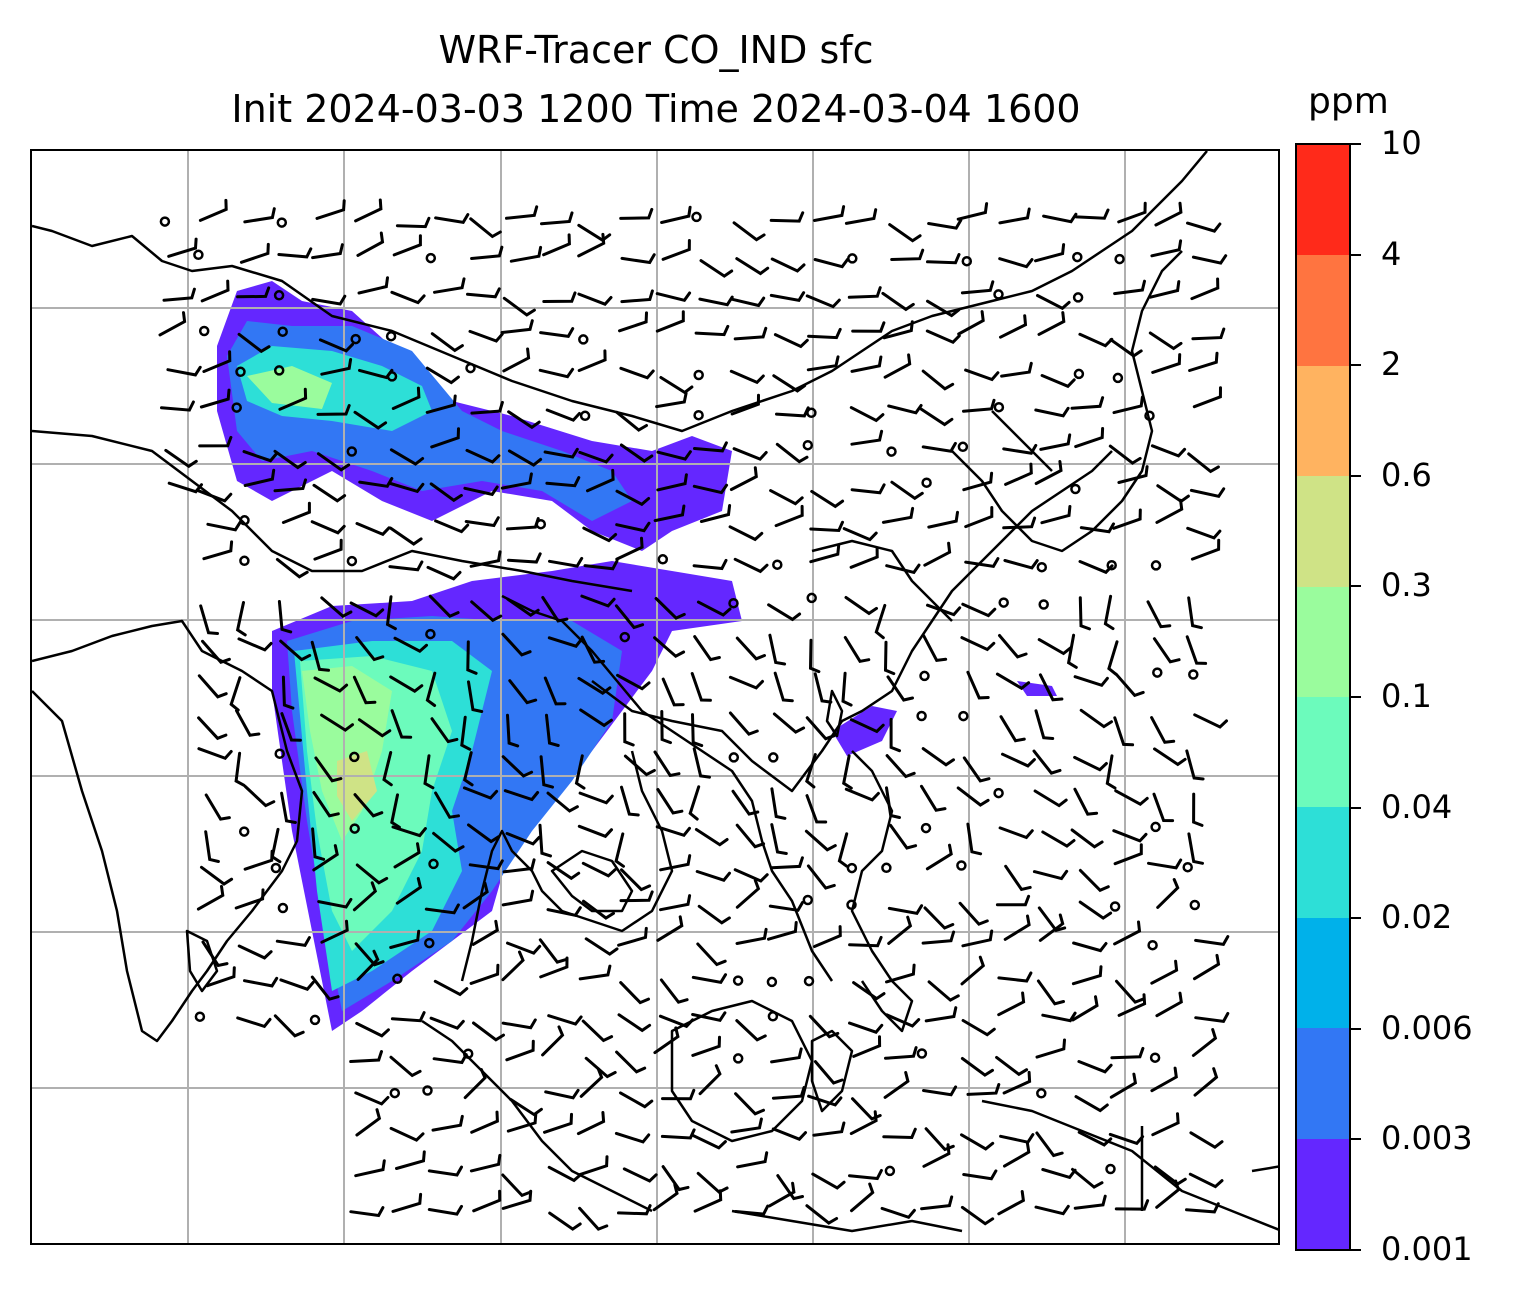 The width and height of the screenshot is (1528, 1306). What do you see at coordinates (1391, 253) in the screenshot?
I see `colorbar-tick-label: 4` at bounding box center [1391, 253].